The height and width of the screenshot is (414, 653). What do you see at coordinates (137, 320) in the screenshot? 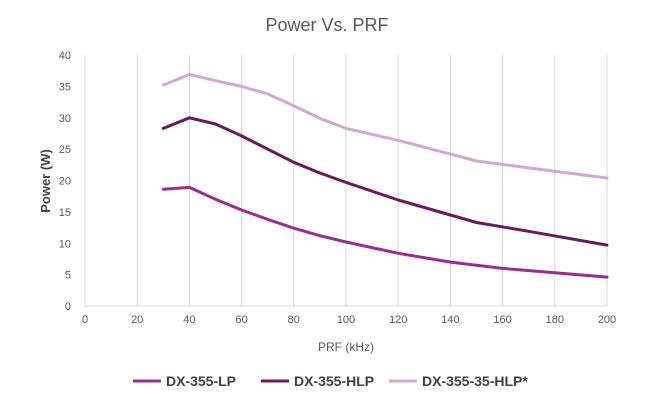
I see `x-tick-label: 20` at bounding box center [137, 320].